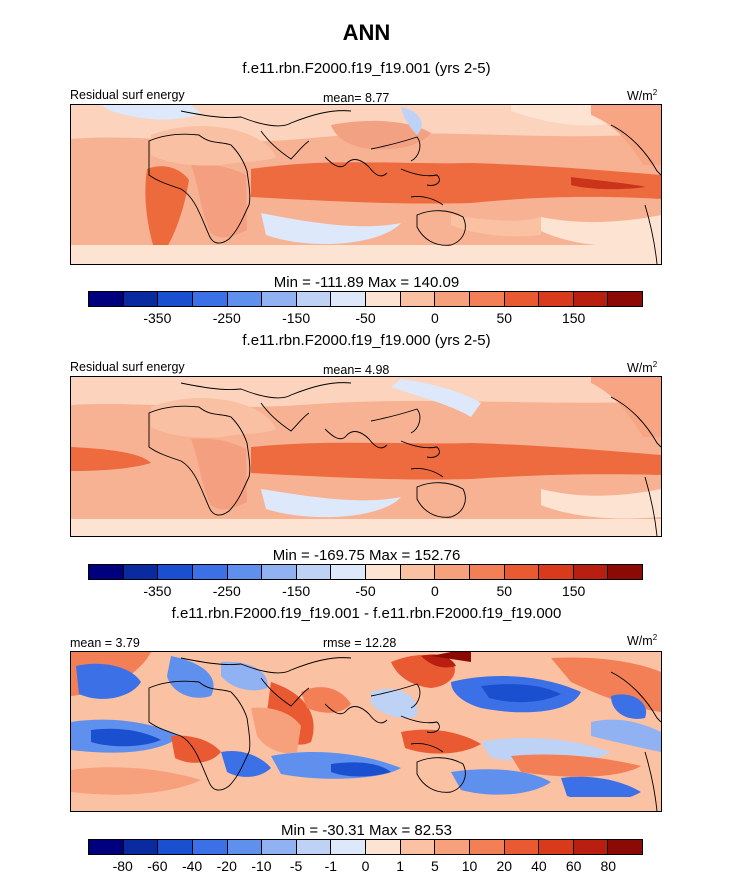 This screenshot has height=884, width=733. I want to click on panel-2-units: W/m2, so click(642, 368).